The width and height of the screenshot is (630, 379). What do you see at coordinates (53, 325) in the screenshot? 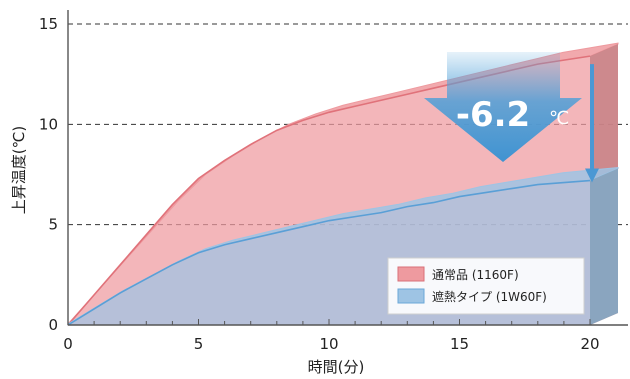
I see `y-tick-label: 0` at bounding box center [53, 325].